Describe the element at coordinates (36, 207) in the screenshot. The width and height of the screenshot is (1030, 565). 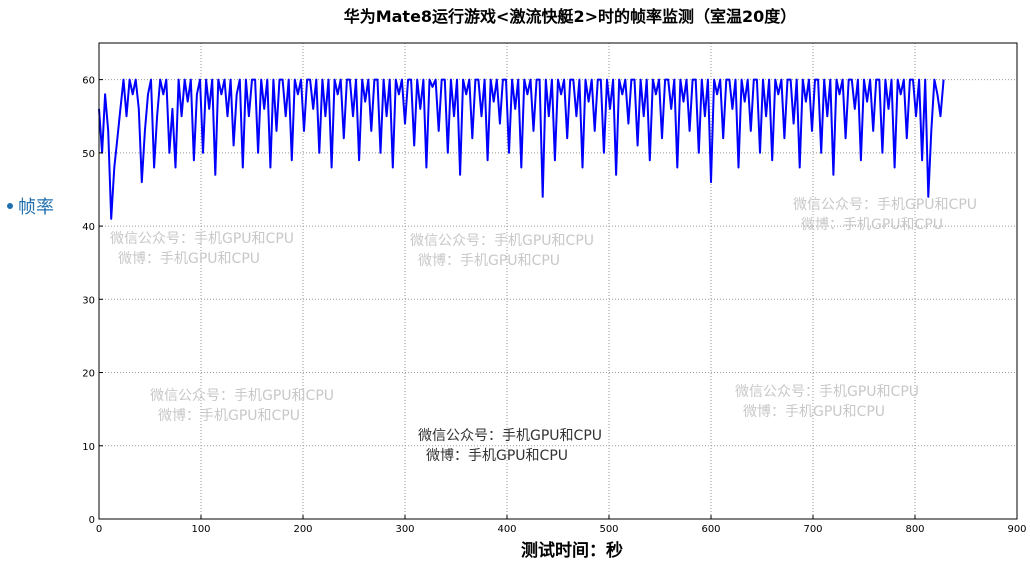
I see `legend-entry: 帧率` at that location.